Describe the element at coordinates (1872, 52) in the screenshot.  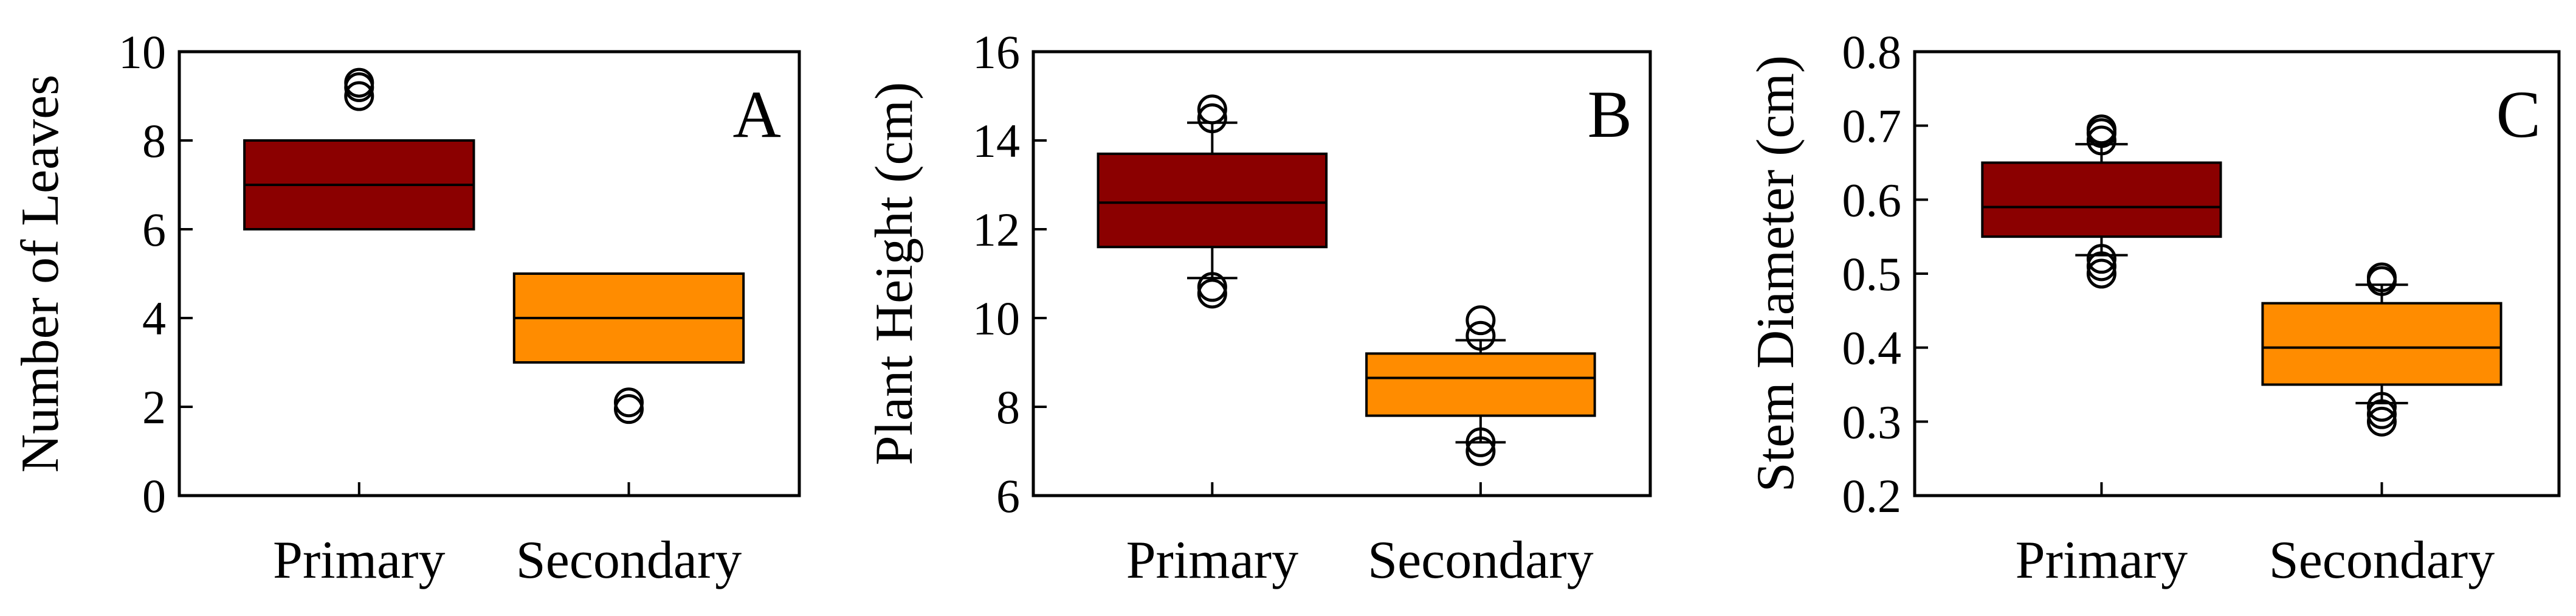
I see `y-tick-label: 0.8` at that location.